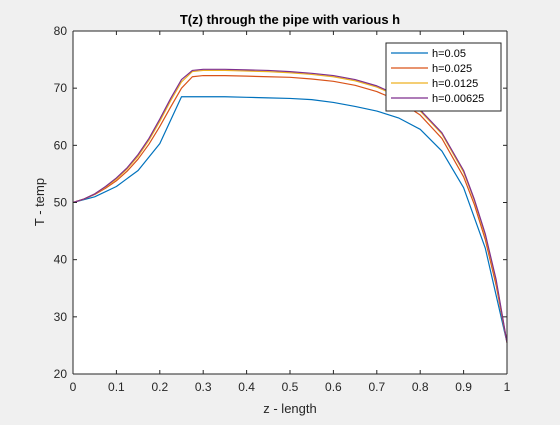  What do you see at coordinates (449, 54) in the screenshot?
I see `legend-label-0: h=0.05` at bounding box center [449, 54].